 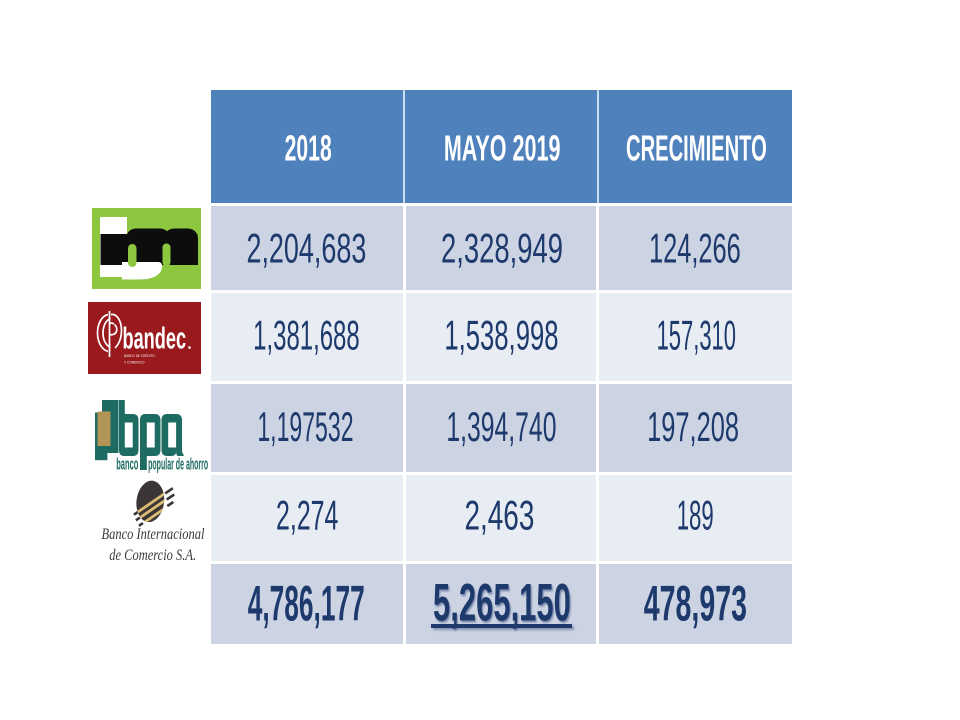 What do you see at coordinates (140, 355) in the screenshot?
I see `svg-text: BANCO DE CRÉDITO.` at bounding box center [140, 355].